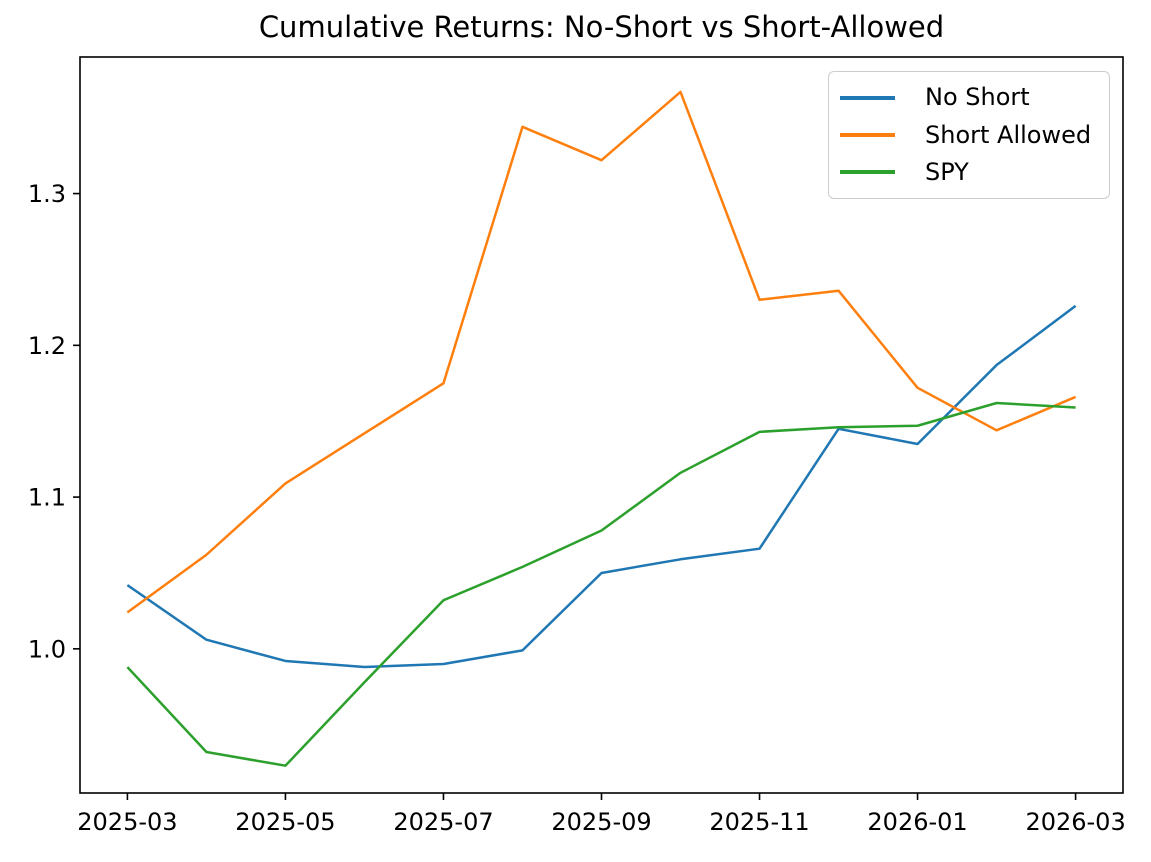  What do you see at coordinates (47, 649) in the screenshot?
I see `y-axis-tick-label: 1.0` at bounding box center [47, 649].